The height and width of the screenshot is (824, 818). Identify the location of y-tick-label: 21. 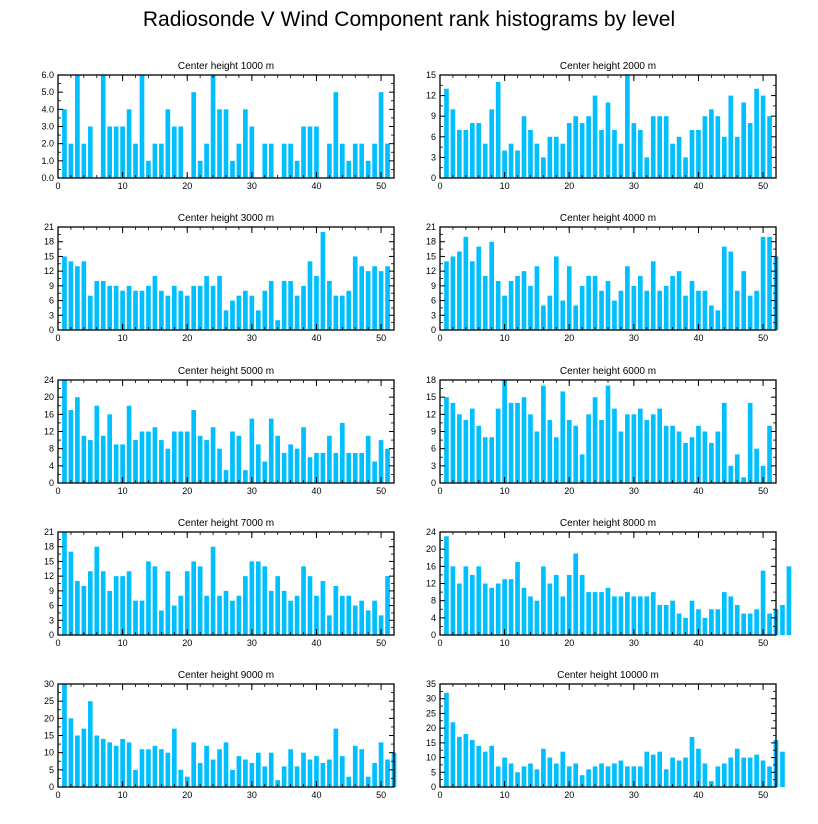
(49, 532).